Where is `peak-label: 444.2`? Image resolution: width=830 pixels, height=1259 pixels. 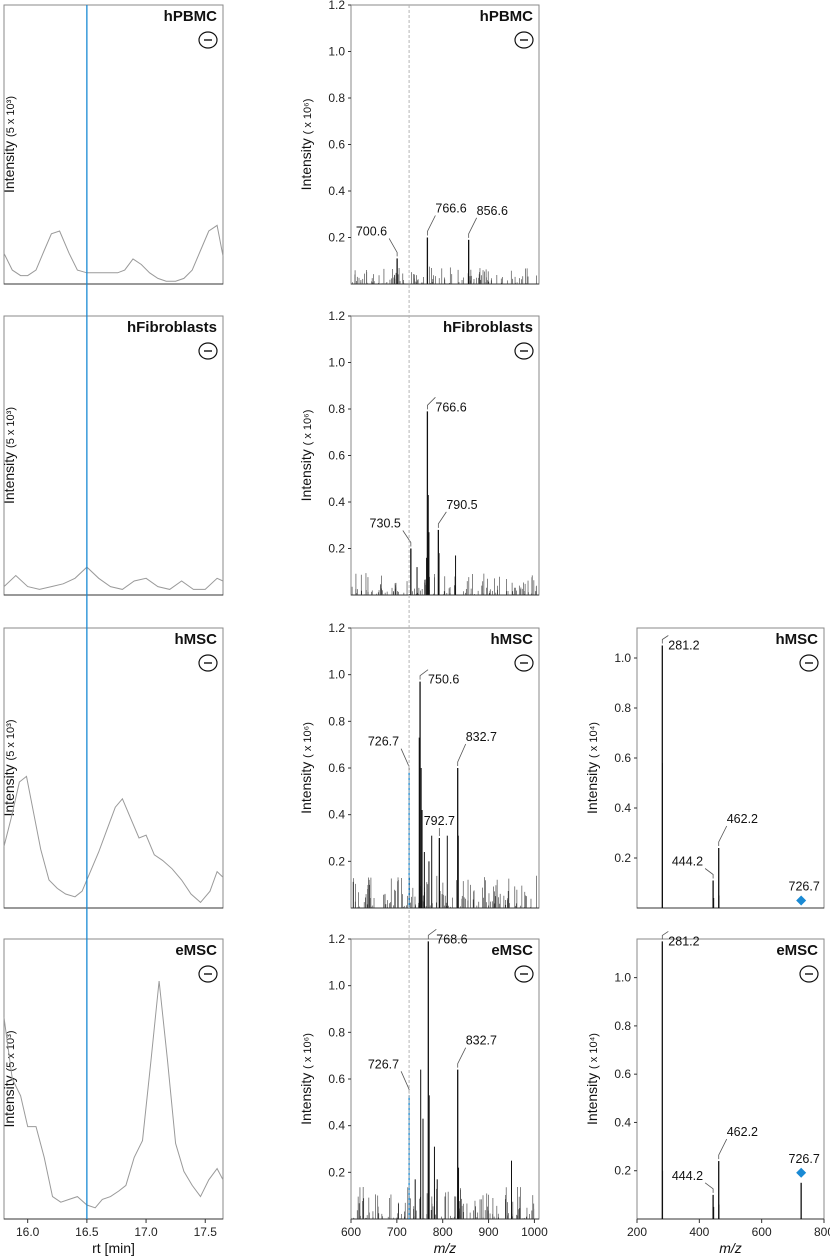 peak-label: 444.2 is located at coordinates (687, 1176).